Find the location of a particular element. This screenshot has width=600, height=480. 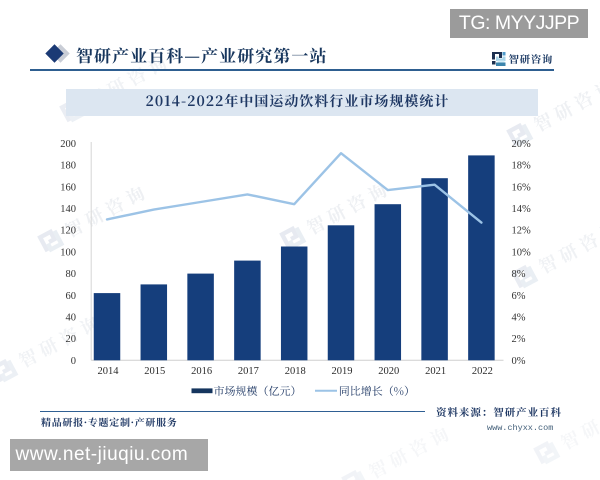

svg-text: 0 is located at coordinates (73, 361).